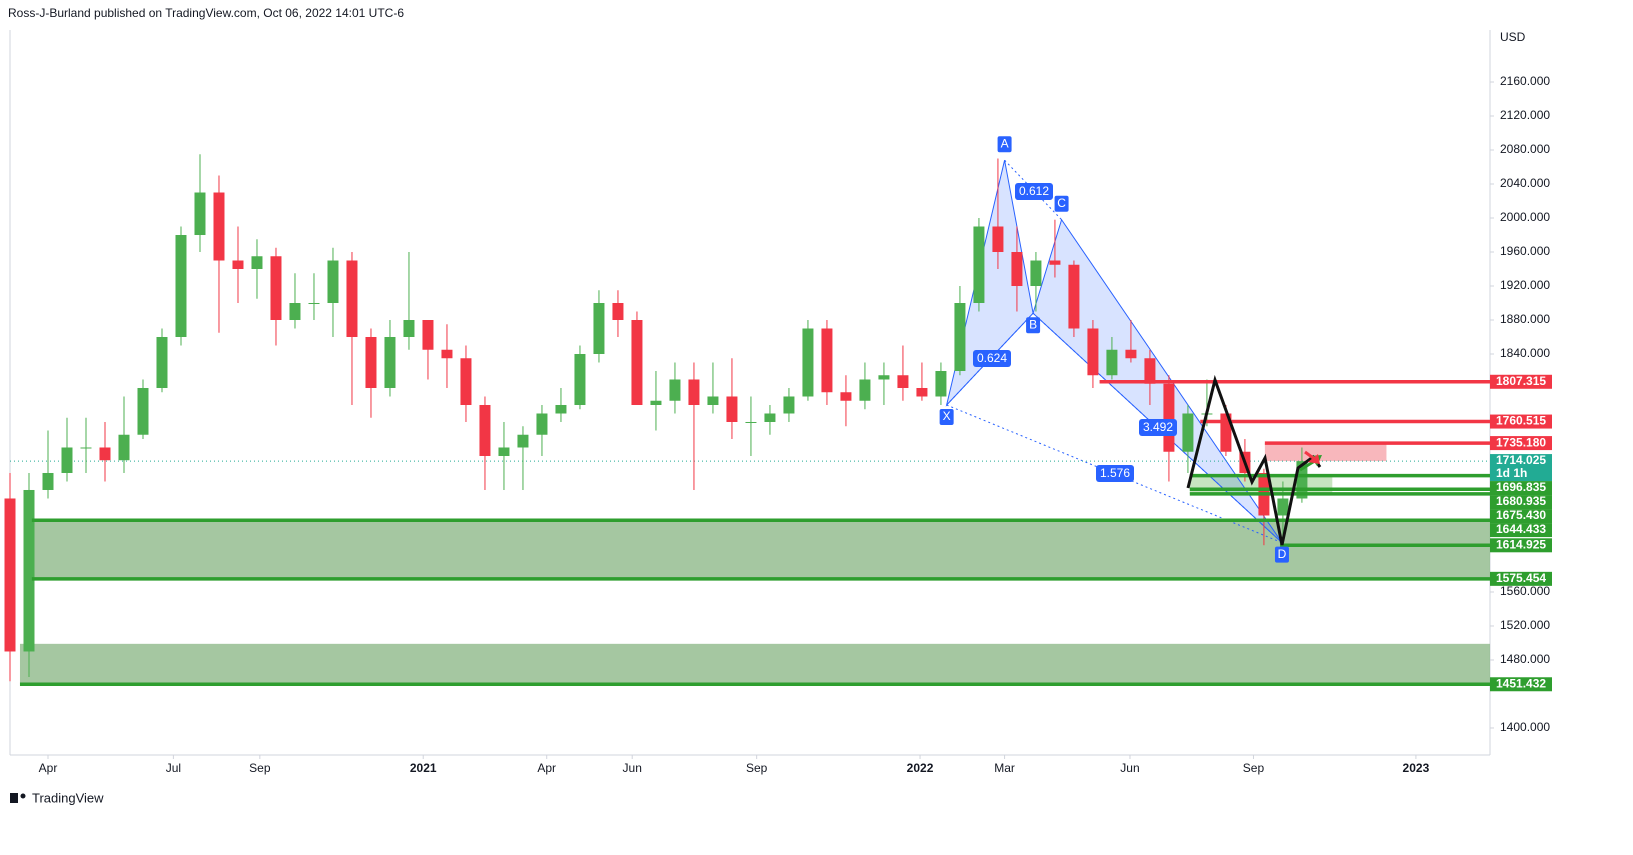 The image size is (1633, 855). I want to click on x-tick-label: 2023, so click(1416, 768).